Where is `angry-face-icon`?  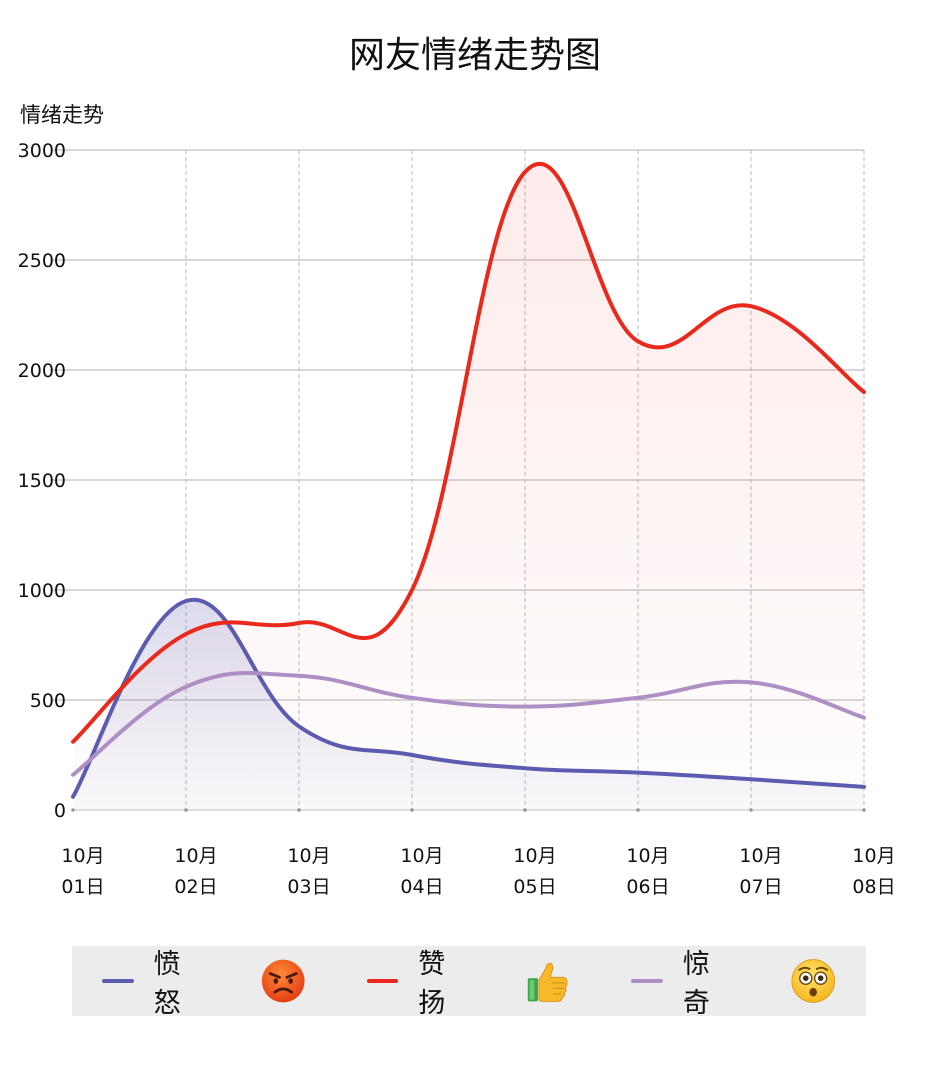 angry-face-icon is located at coordinates (283, 981).